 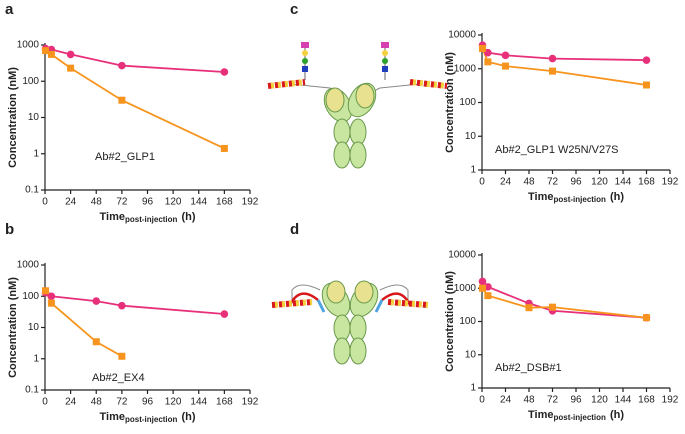 I want to click on annotation: Ab#2_EX4, so click(x=118, y=378).